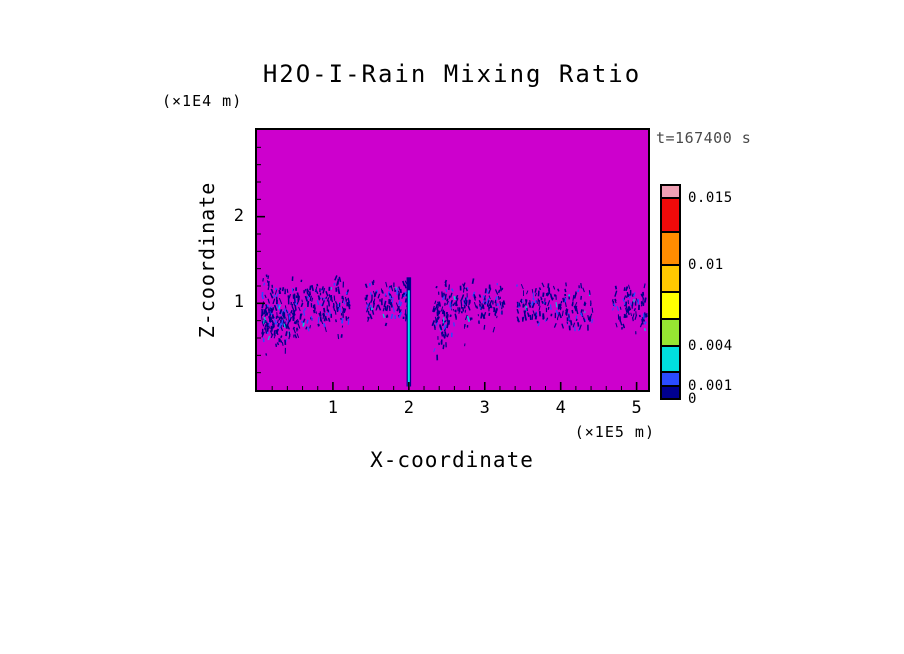  I want to click on colorbar-tick-label: 0.01, so click(706, 265).